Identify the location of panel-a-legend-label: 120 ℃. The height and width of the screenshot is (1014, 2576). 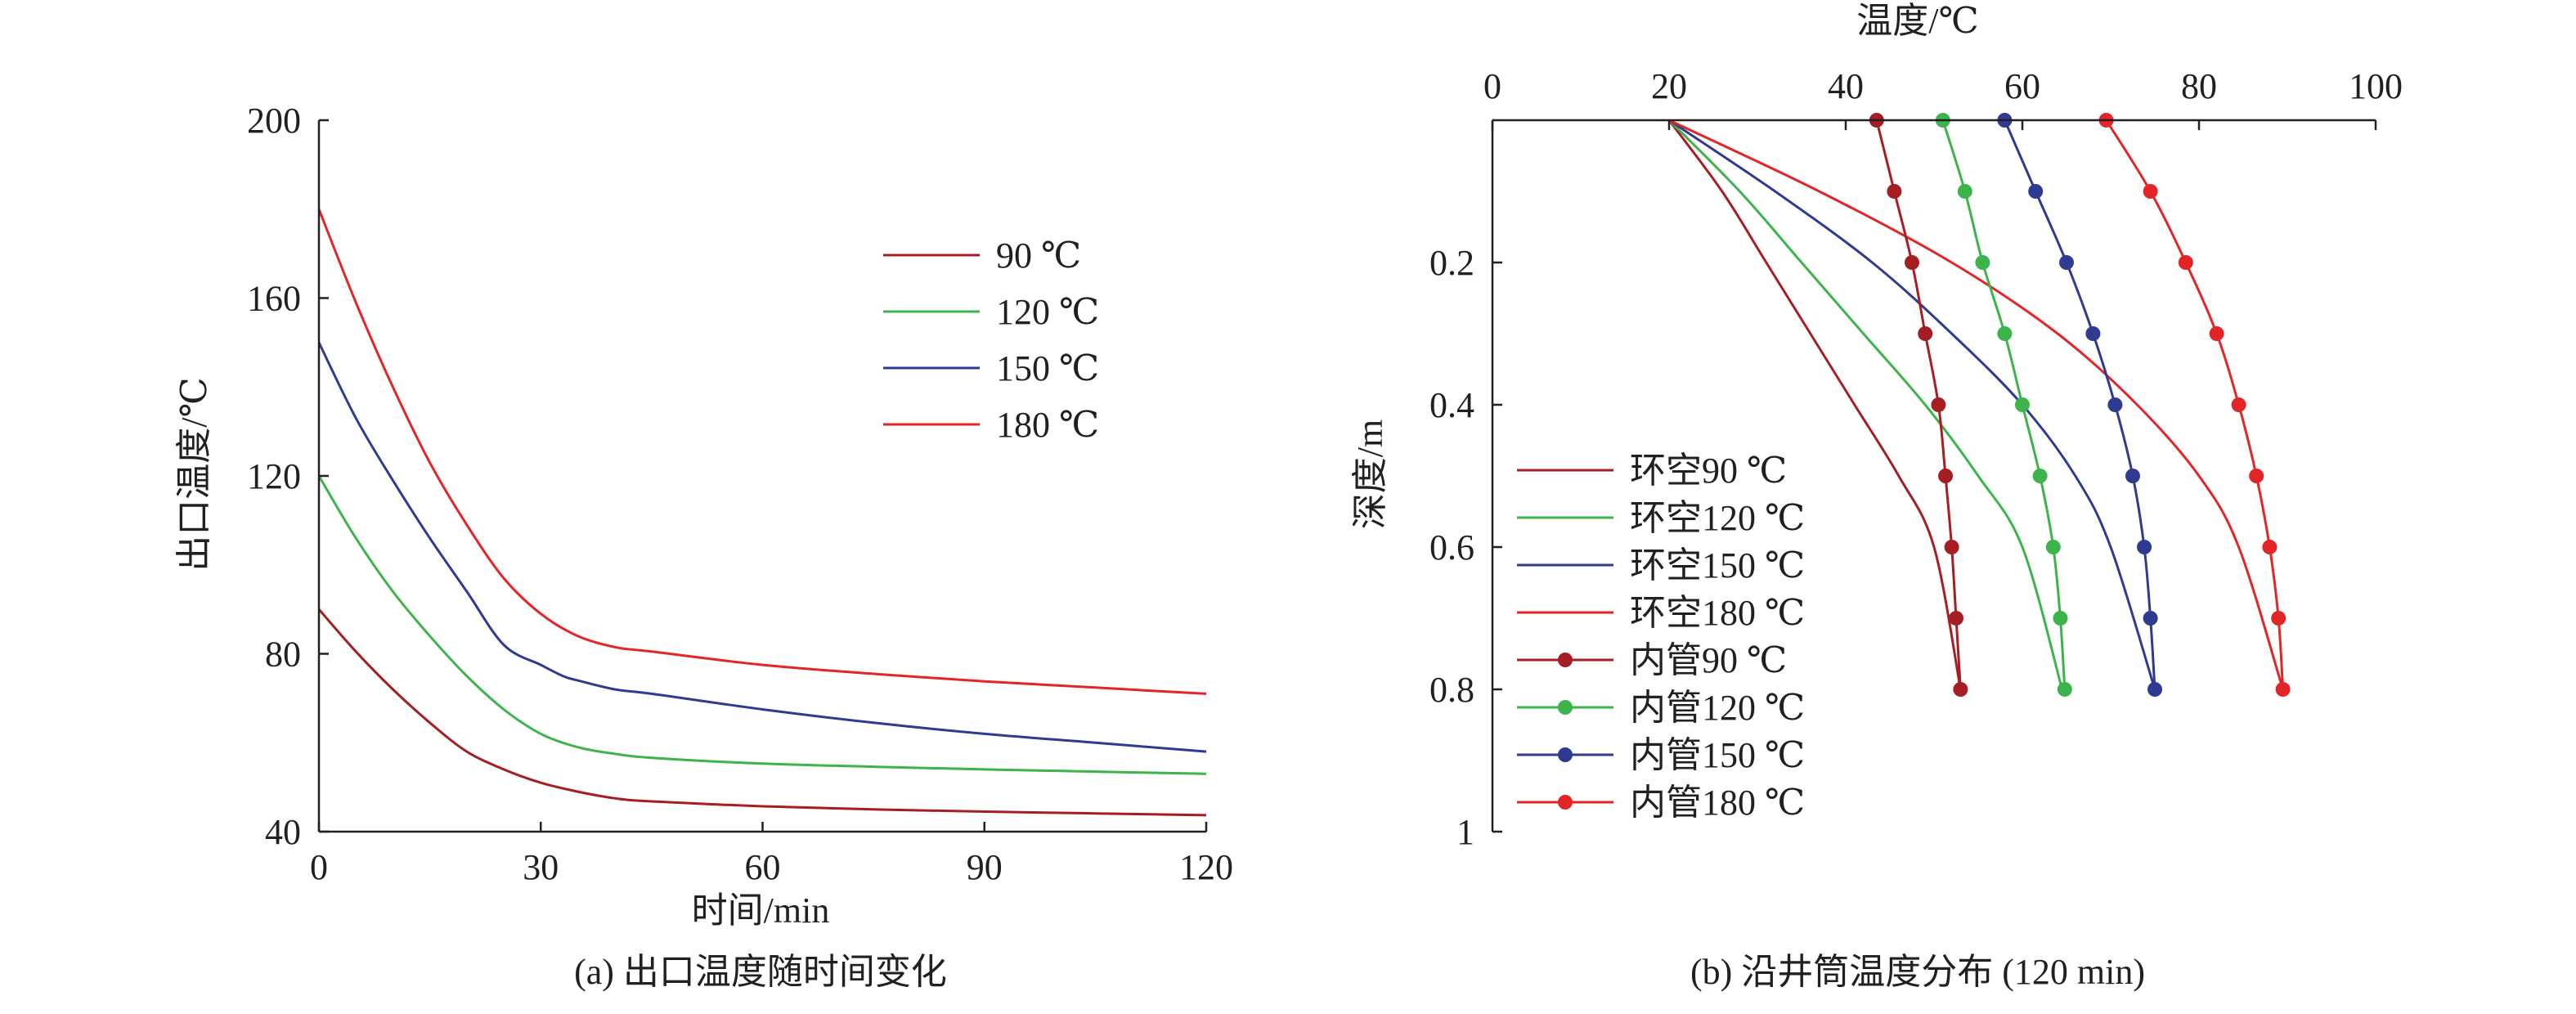
(1047, 312).